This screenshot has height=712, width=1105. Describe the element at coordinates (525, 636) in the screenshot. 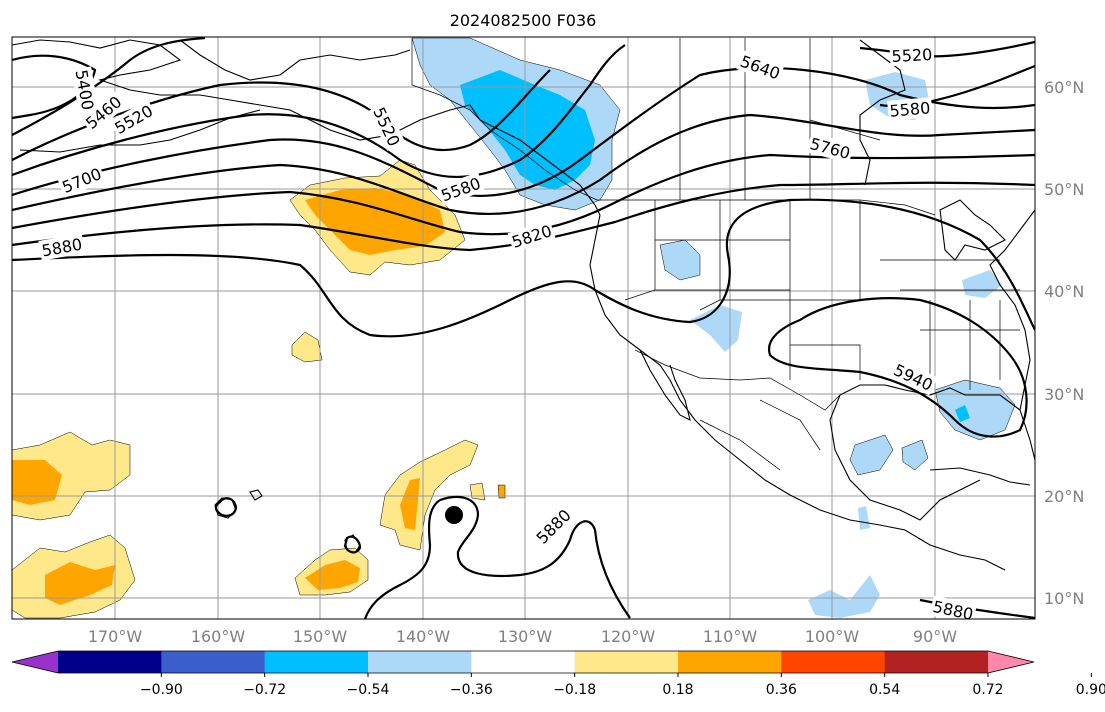

I see `lon-label: 130°W` at that location.